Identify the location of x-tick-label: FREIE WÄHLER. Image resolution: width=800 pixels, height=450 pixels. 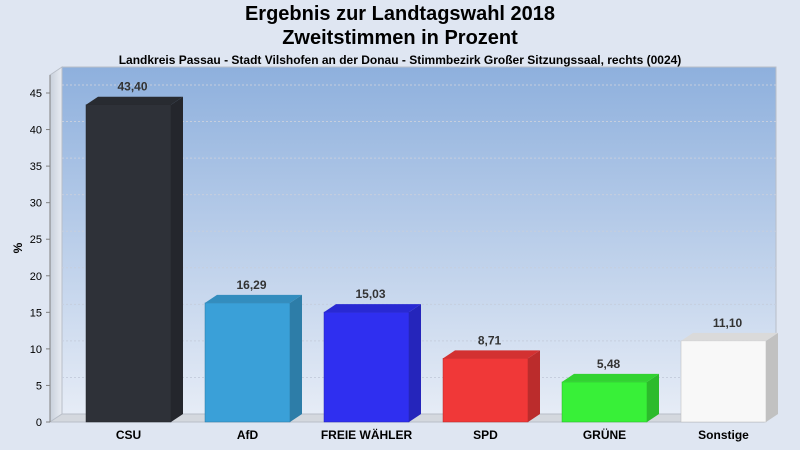
(367, 434).